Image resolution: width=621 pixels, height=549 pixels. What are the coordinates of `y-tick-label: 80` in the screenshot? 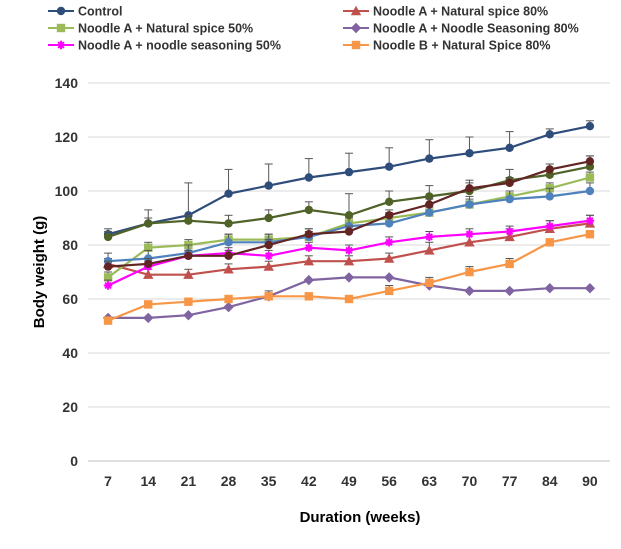 It's located at (70, 245).